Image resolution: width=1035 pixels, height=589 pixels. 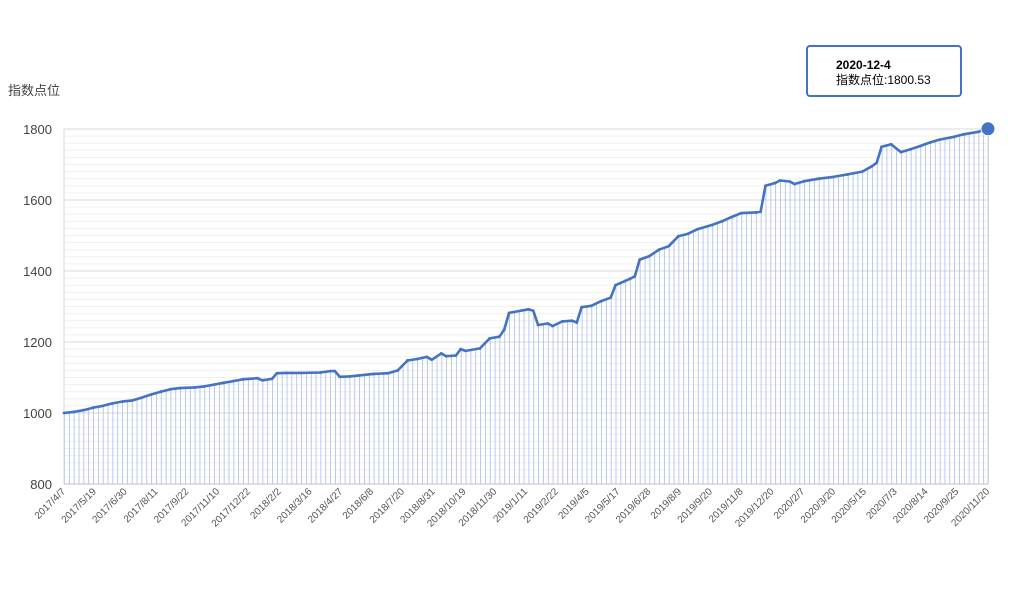 I want to click on y-tick-label: 800, so click(x=41, y=484).